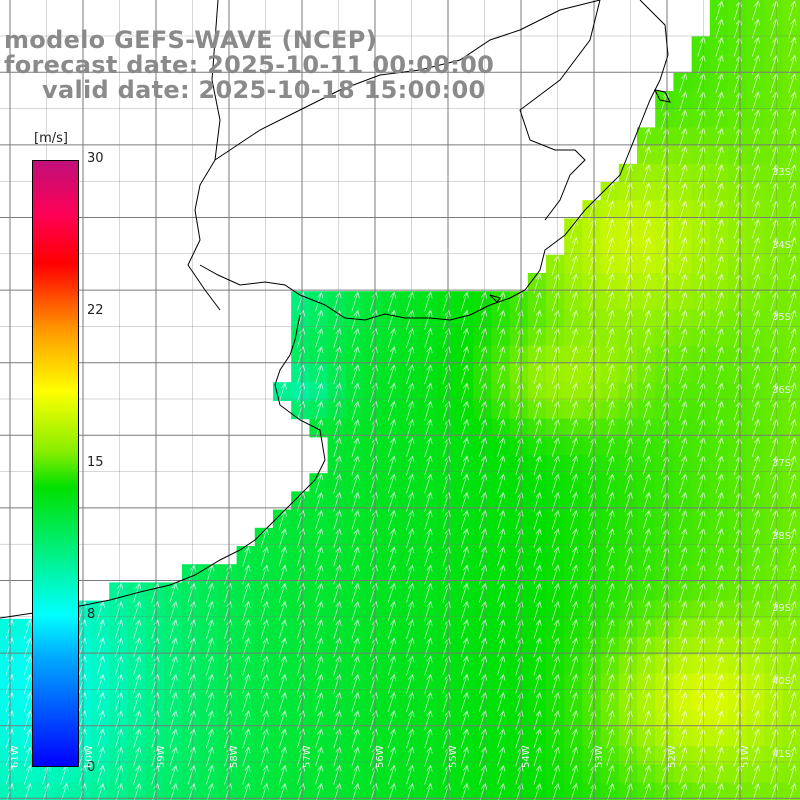 The image size is (800, 800). Describe the element at coordinates (95, 310) in the screenshot. I see `colorbar-tick-22: 22` at that location.